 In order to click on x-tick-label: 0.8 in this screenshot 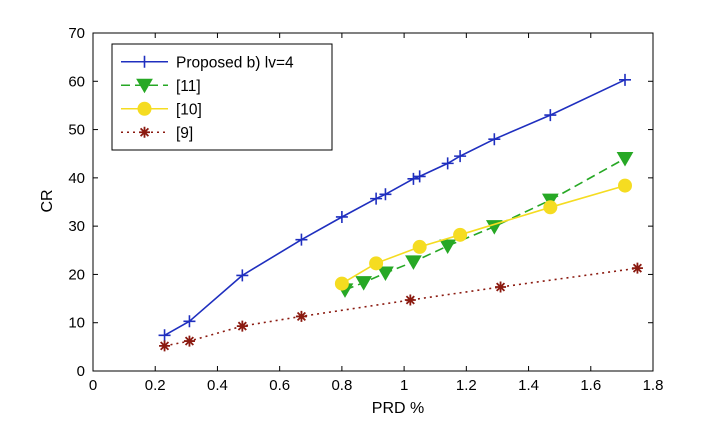, I will do `click(341, 385)`.